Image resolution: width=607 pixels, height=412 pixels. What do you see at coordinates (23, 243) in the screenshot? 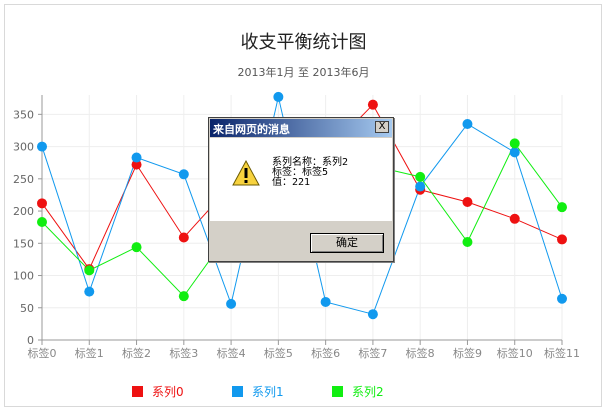
I see `y-tick-label: 150` at bounding box center [23, 243].